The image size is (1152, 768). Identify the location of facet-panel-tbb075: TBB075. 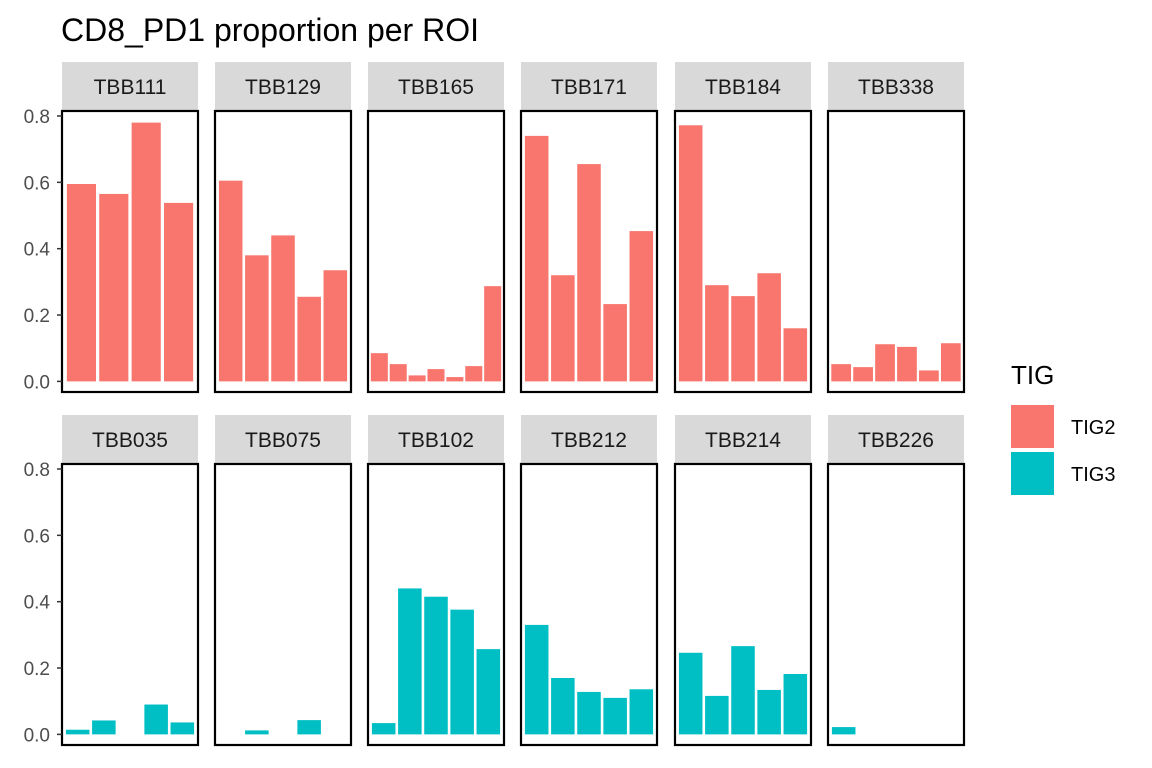
(283, 581).